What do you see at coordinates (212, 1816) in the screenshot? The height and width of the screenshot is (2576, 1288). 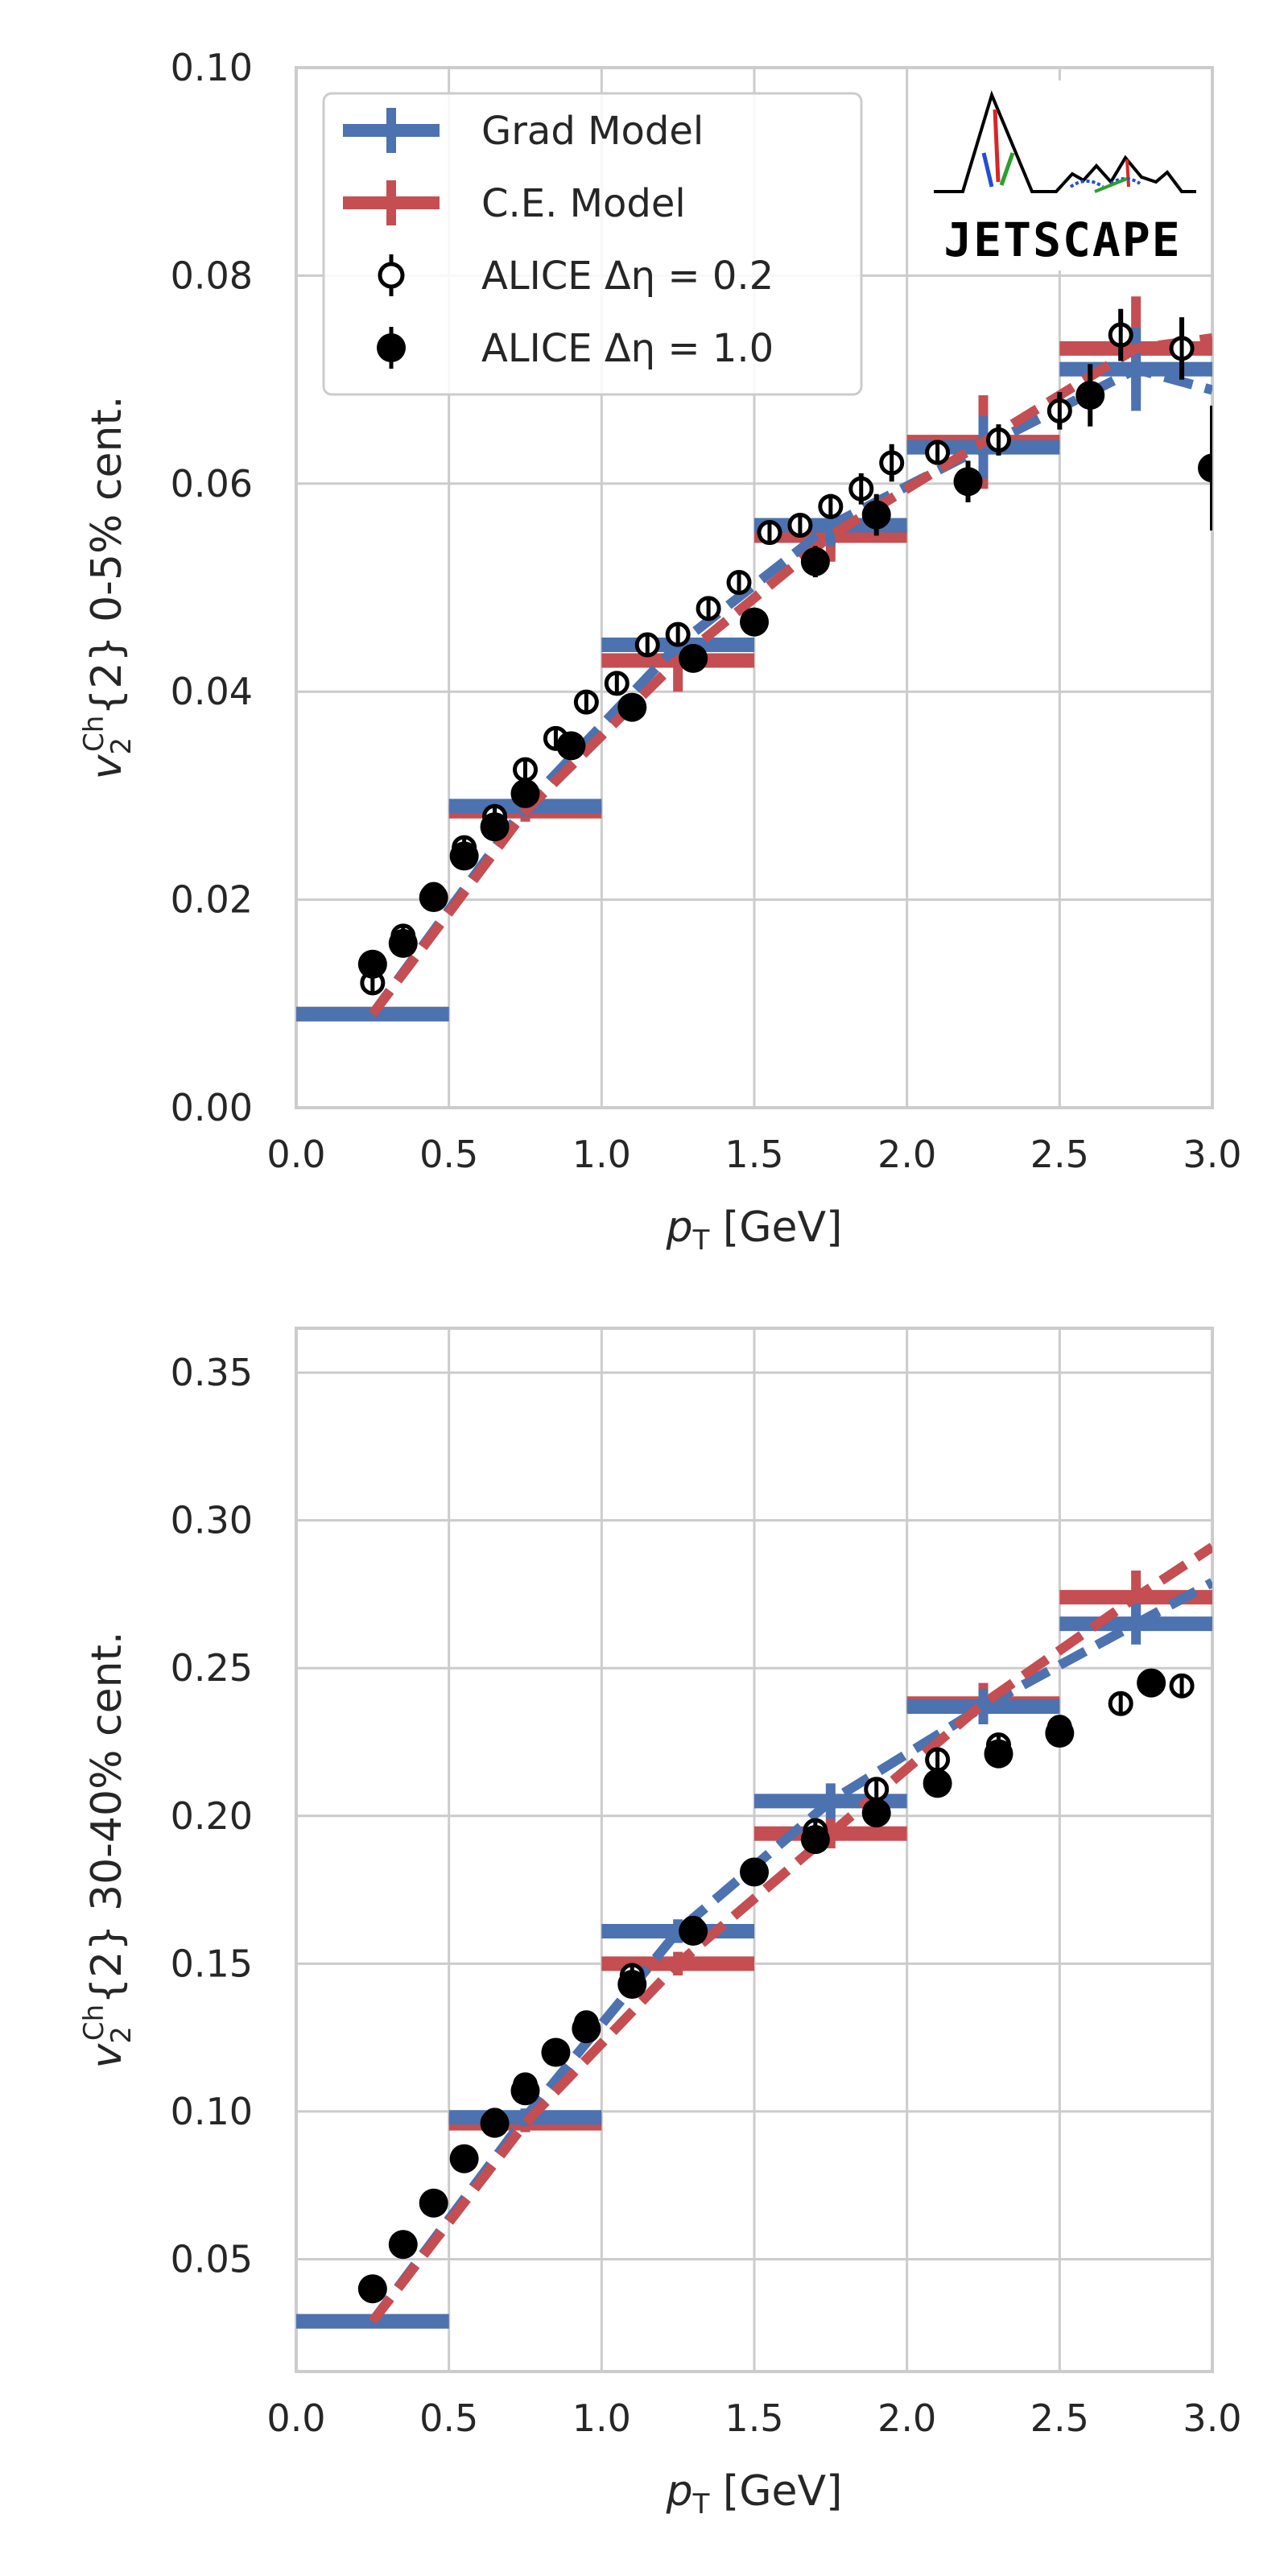 I see `y-tick-label: 0.20` at bounding box center [212, 1816].